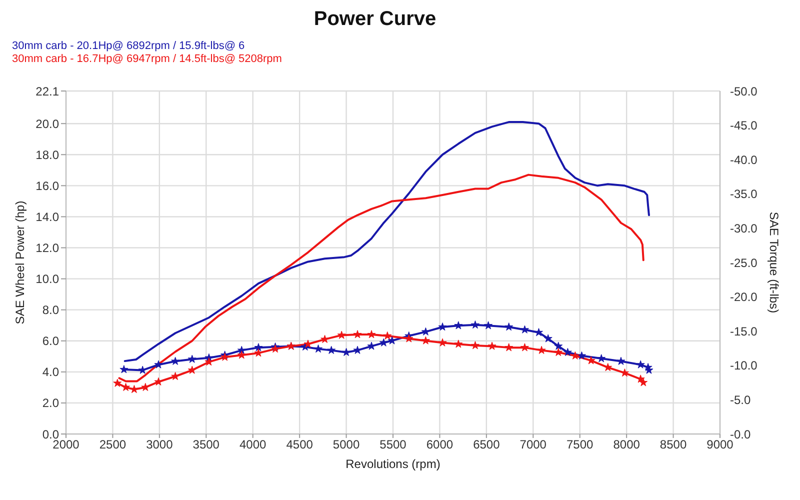 The image size is (800, 500). What do you see at coordinates (744, 125) in the screenshot?
I see `y2-tick-label: -45.0` at bounding box center [744, 125].